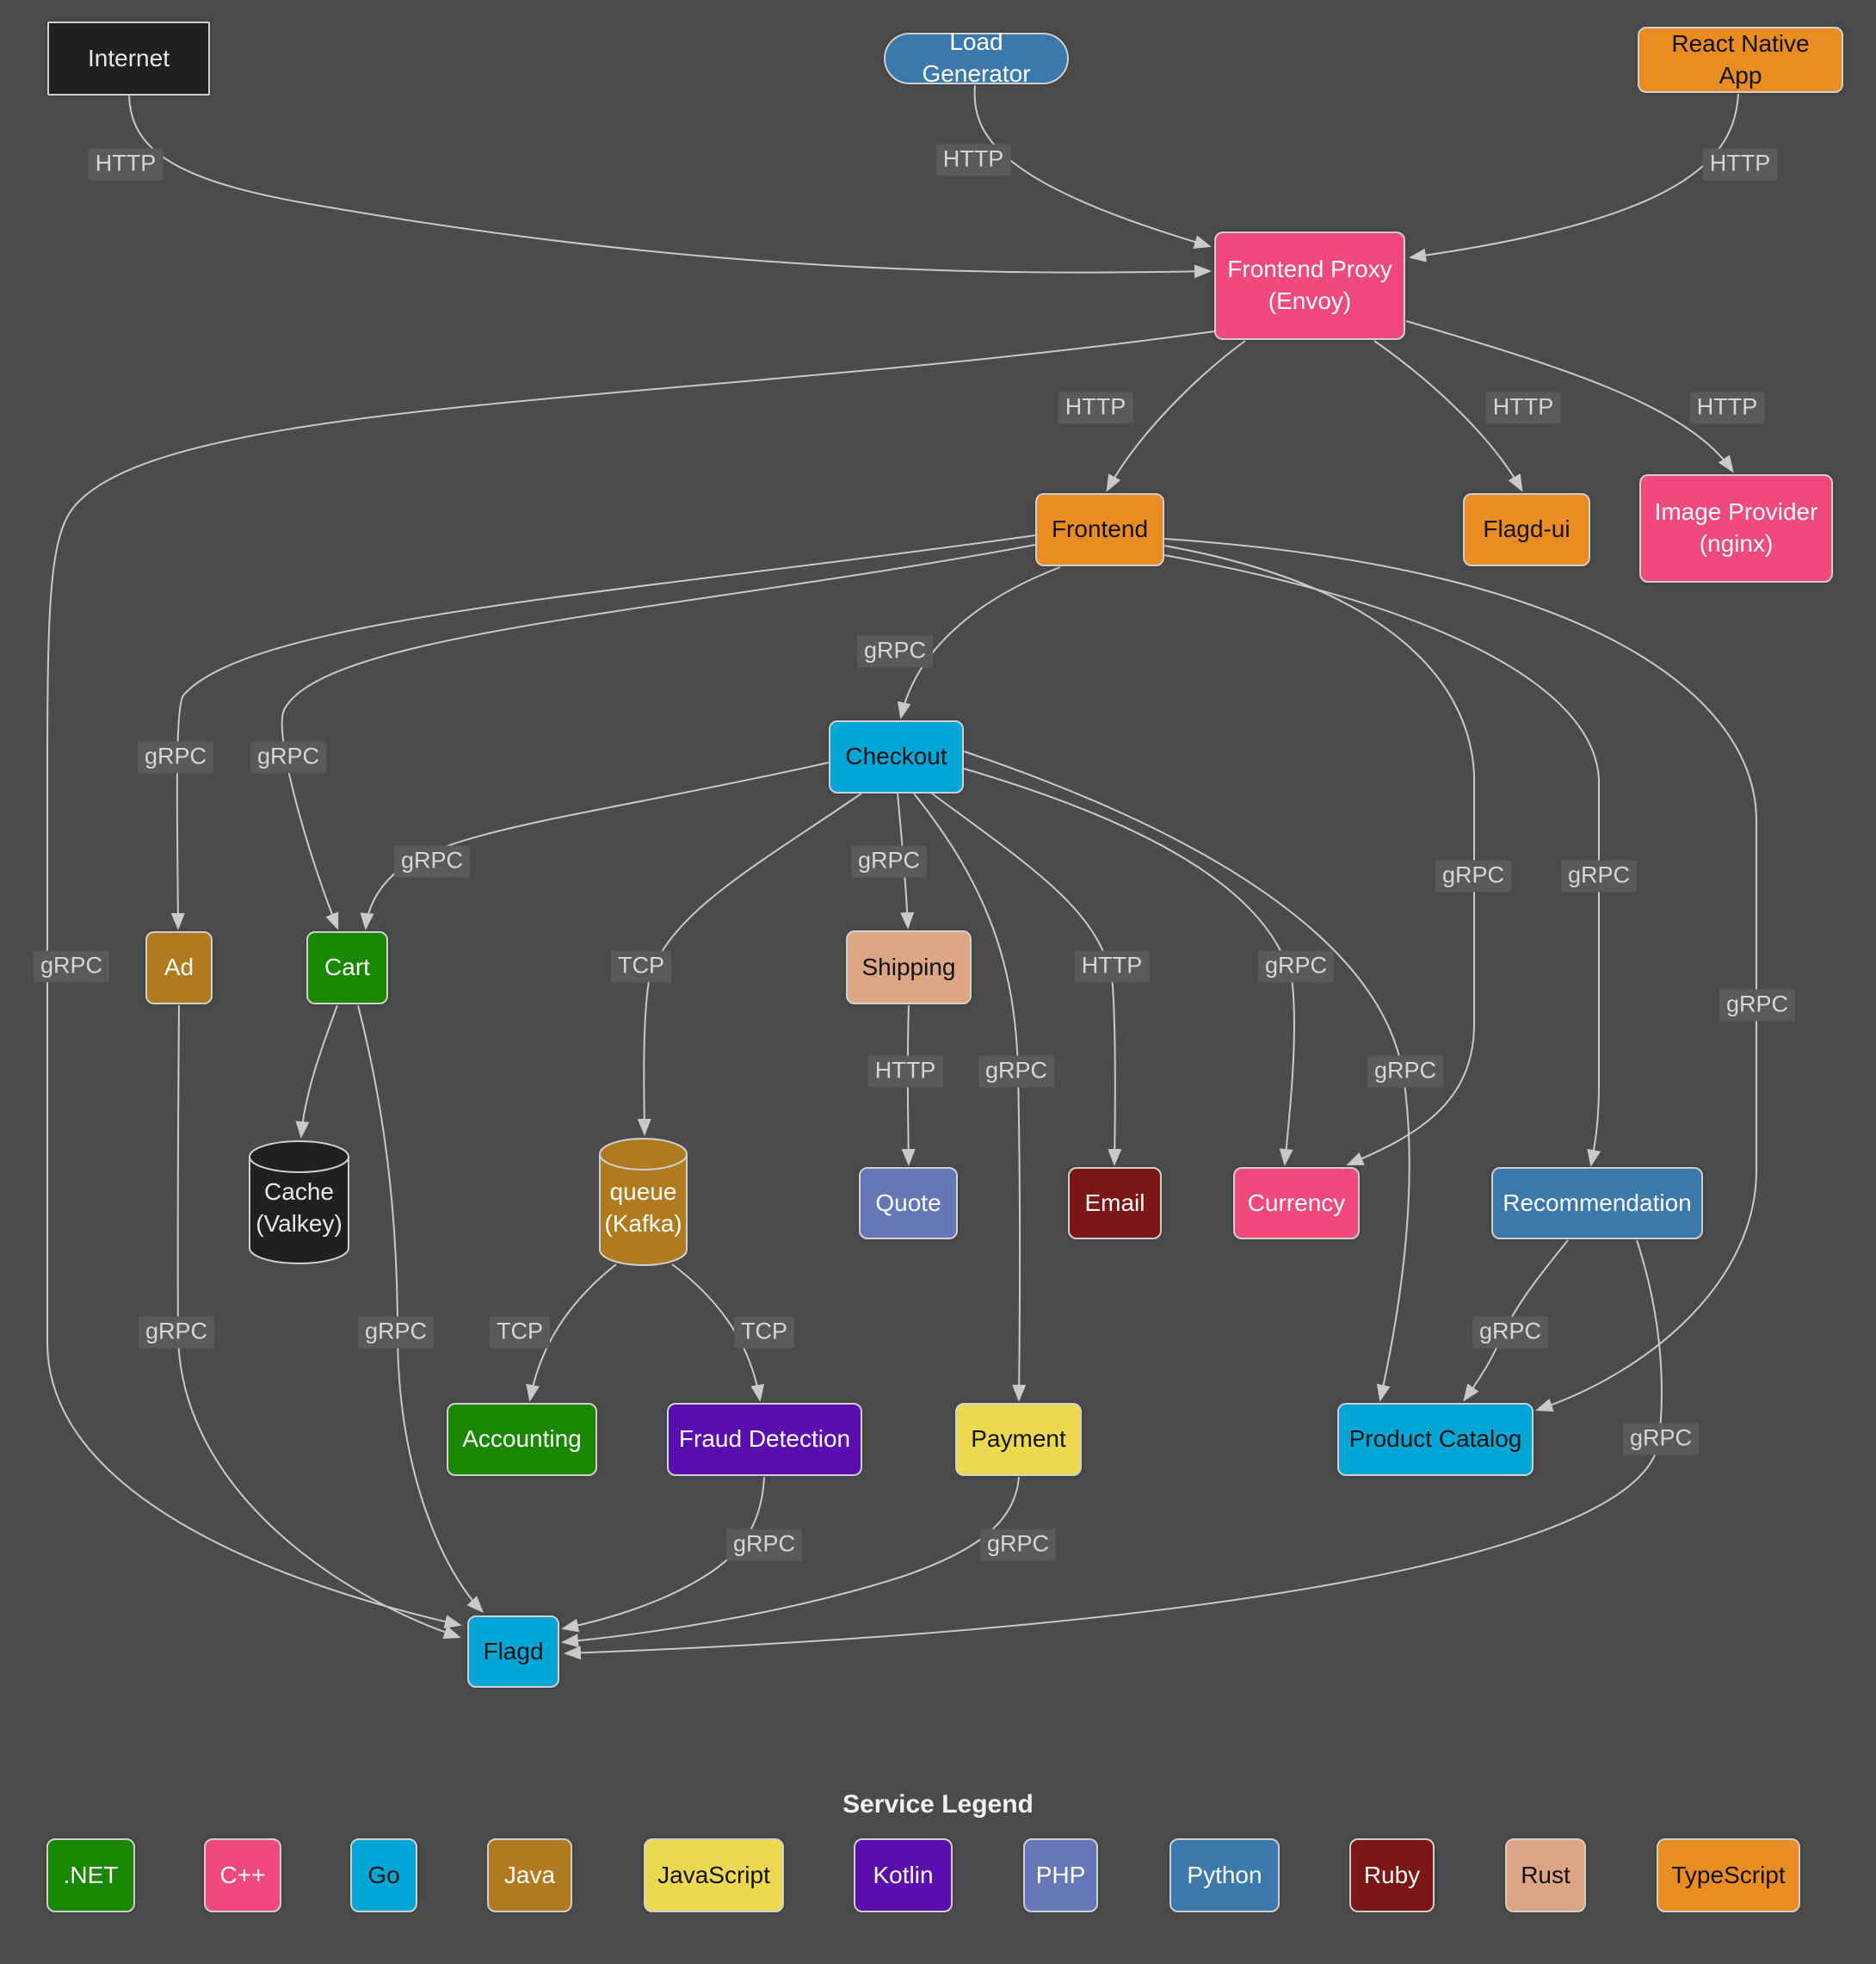 This screenshot has width=1876, height=1964. I want to click on edge-frontend-proxy-to-flagd-ui, so click(1448, 416).